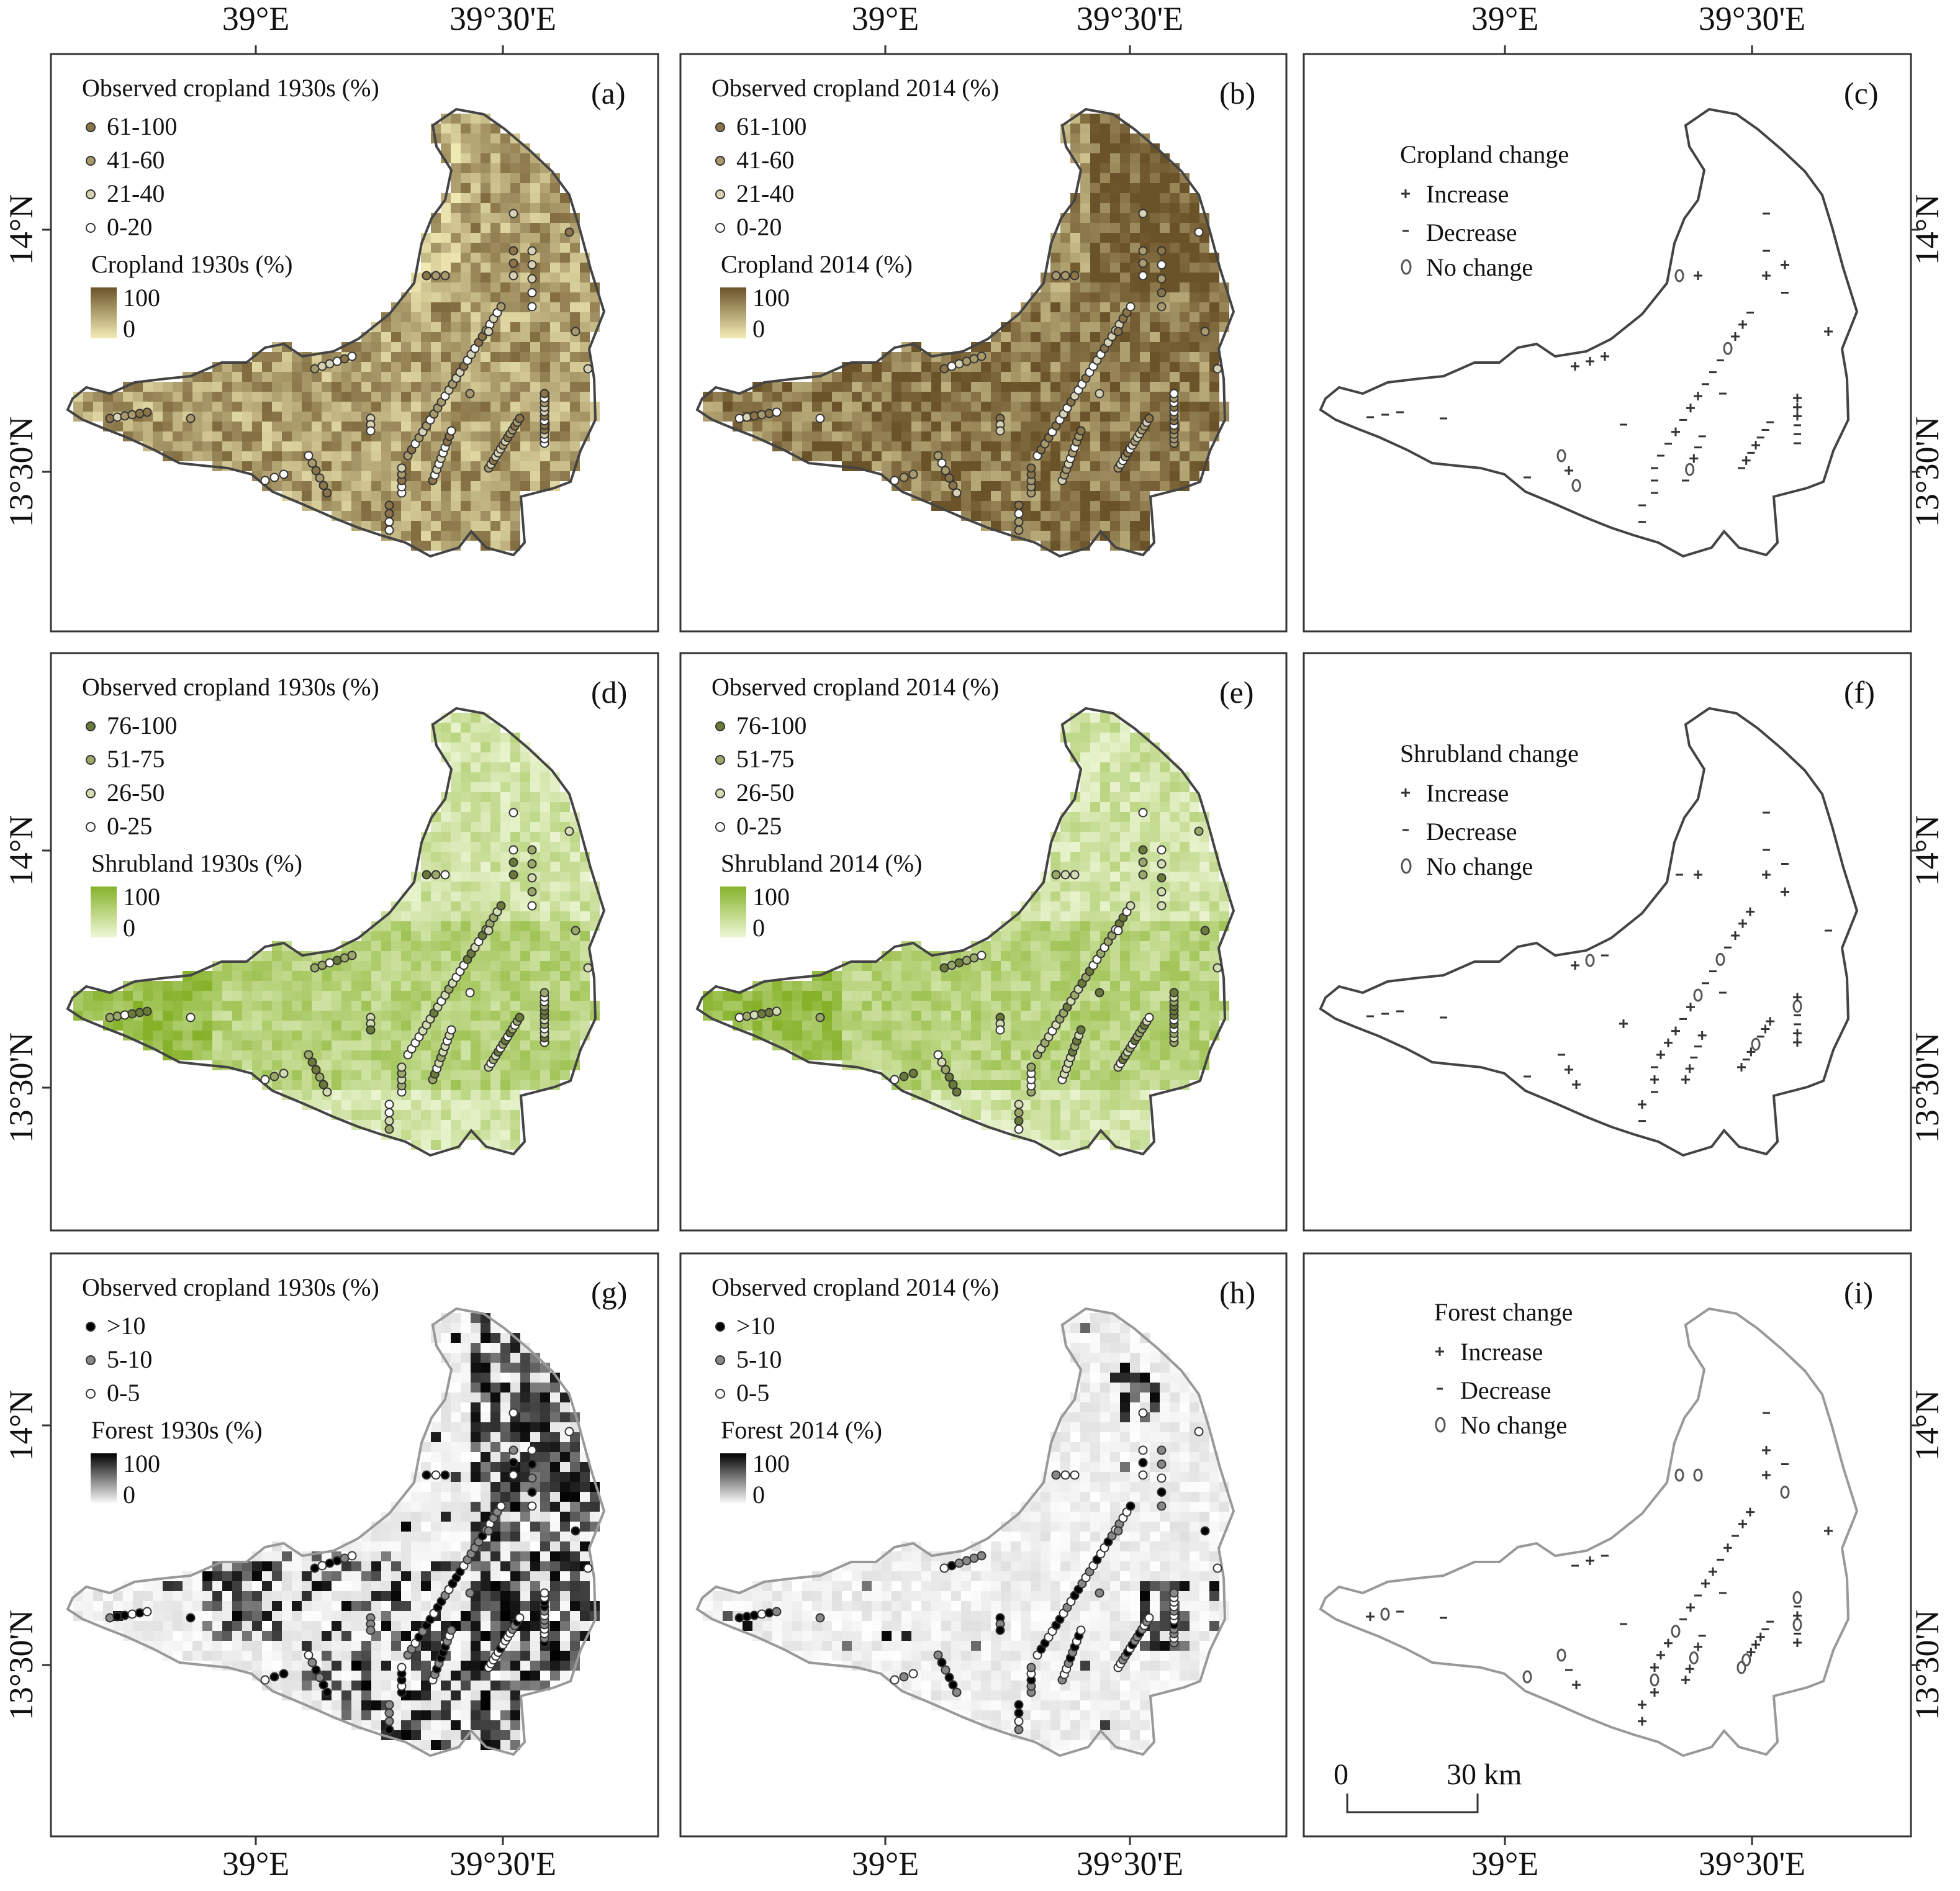  I want to click on scale-zero-label: 0, so click(1341, 1774).